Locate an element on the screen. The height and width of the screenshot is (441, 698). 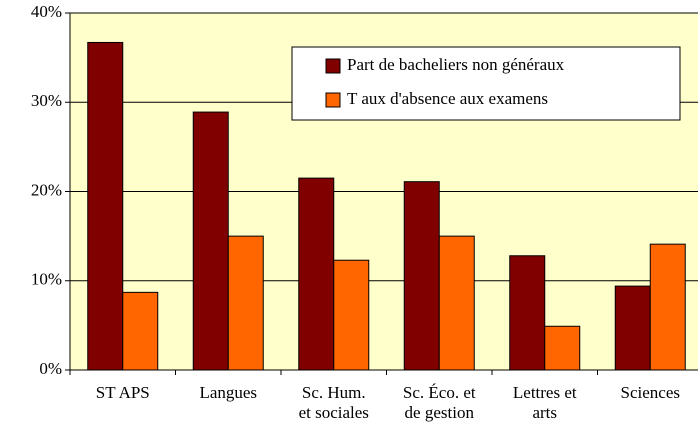
y-tick-label: 40% is located at coordinates (46, 11).